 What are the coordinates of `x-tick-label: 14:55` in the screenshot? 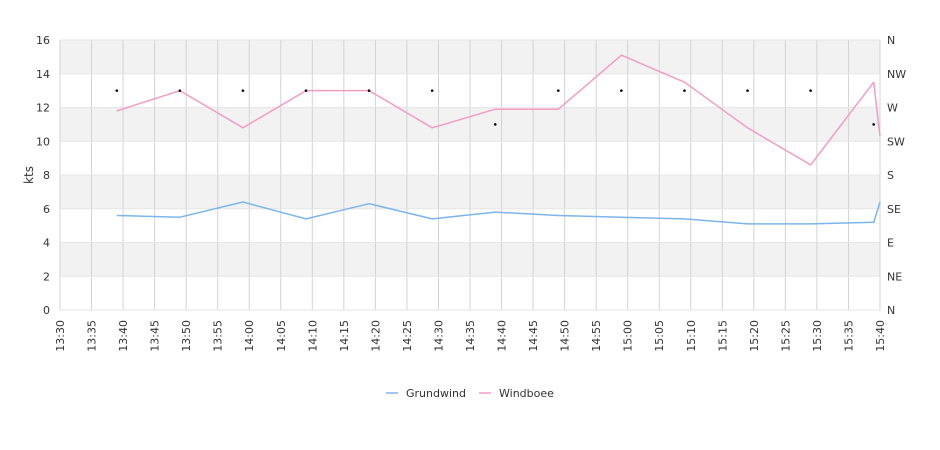 It's located at (596, 336).